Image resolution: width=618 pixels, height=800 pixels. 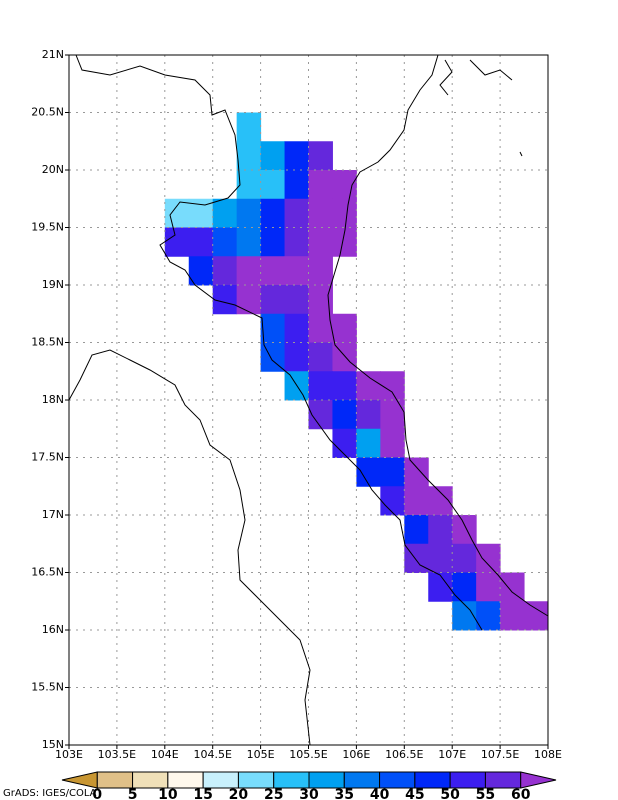 What do you see at coordinates (521, 793) in the screenshot?
I see `colorbar-label: 60` at bounding box center [521, 793].